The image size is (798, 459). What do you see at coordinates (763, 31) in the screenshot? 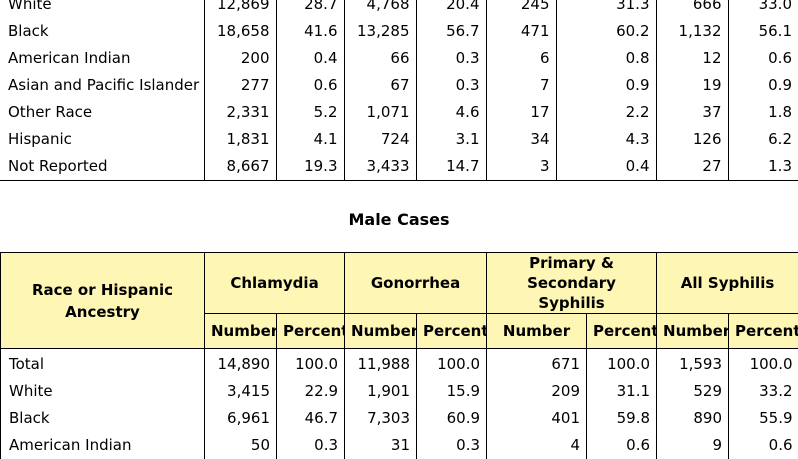
I see `table-cell: 56.1` at bounding box center [763, 31].